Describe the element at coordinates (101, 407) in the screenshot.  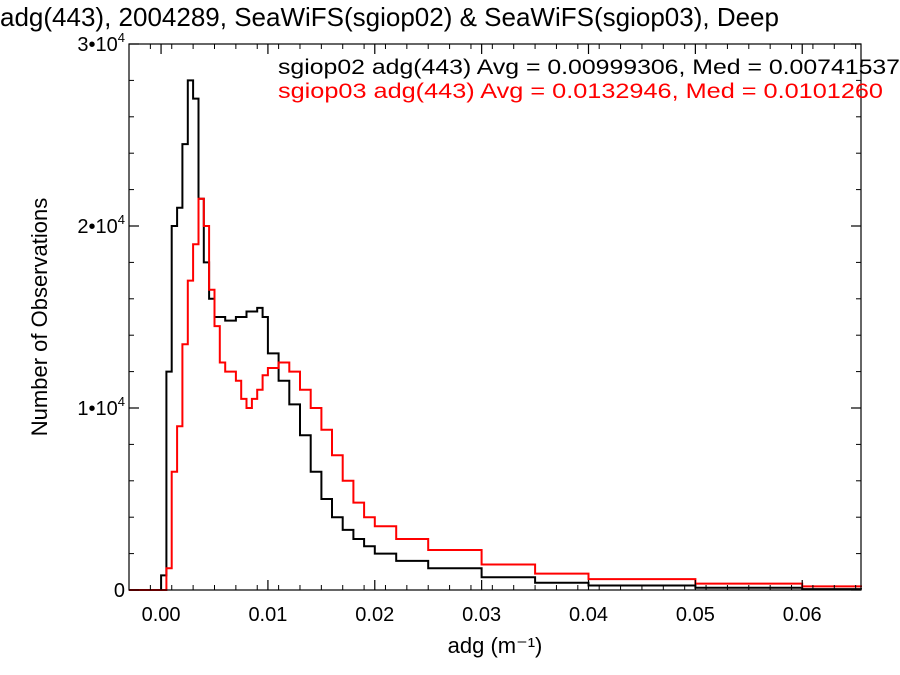
I see `y-tick-label-1: 1•104` at that location.